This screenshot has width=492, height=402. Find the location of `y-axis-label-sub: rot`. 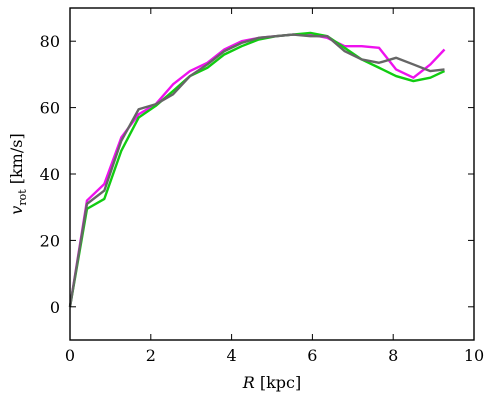

y-axis-label-sub: rot is located at coordinates (22, 197).